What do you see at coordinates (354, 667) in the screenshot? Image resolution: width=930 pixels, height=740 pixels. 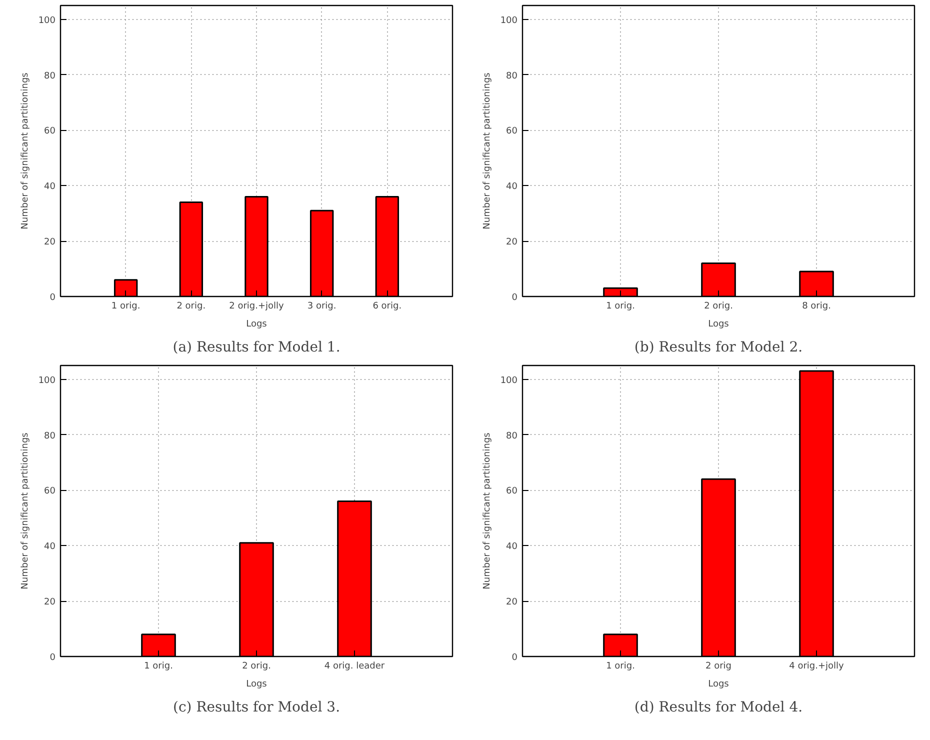 I see `x-tick-label: 4 orig. leader` at bounding box center [354, 667].